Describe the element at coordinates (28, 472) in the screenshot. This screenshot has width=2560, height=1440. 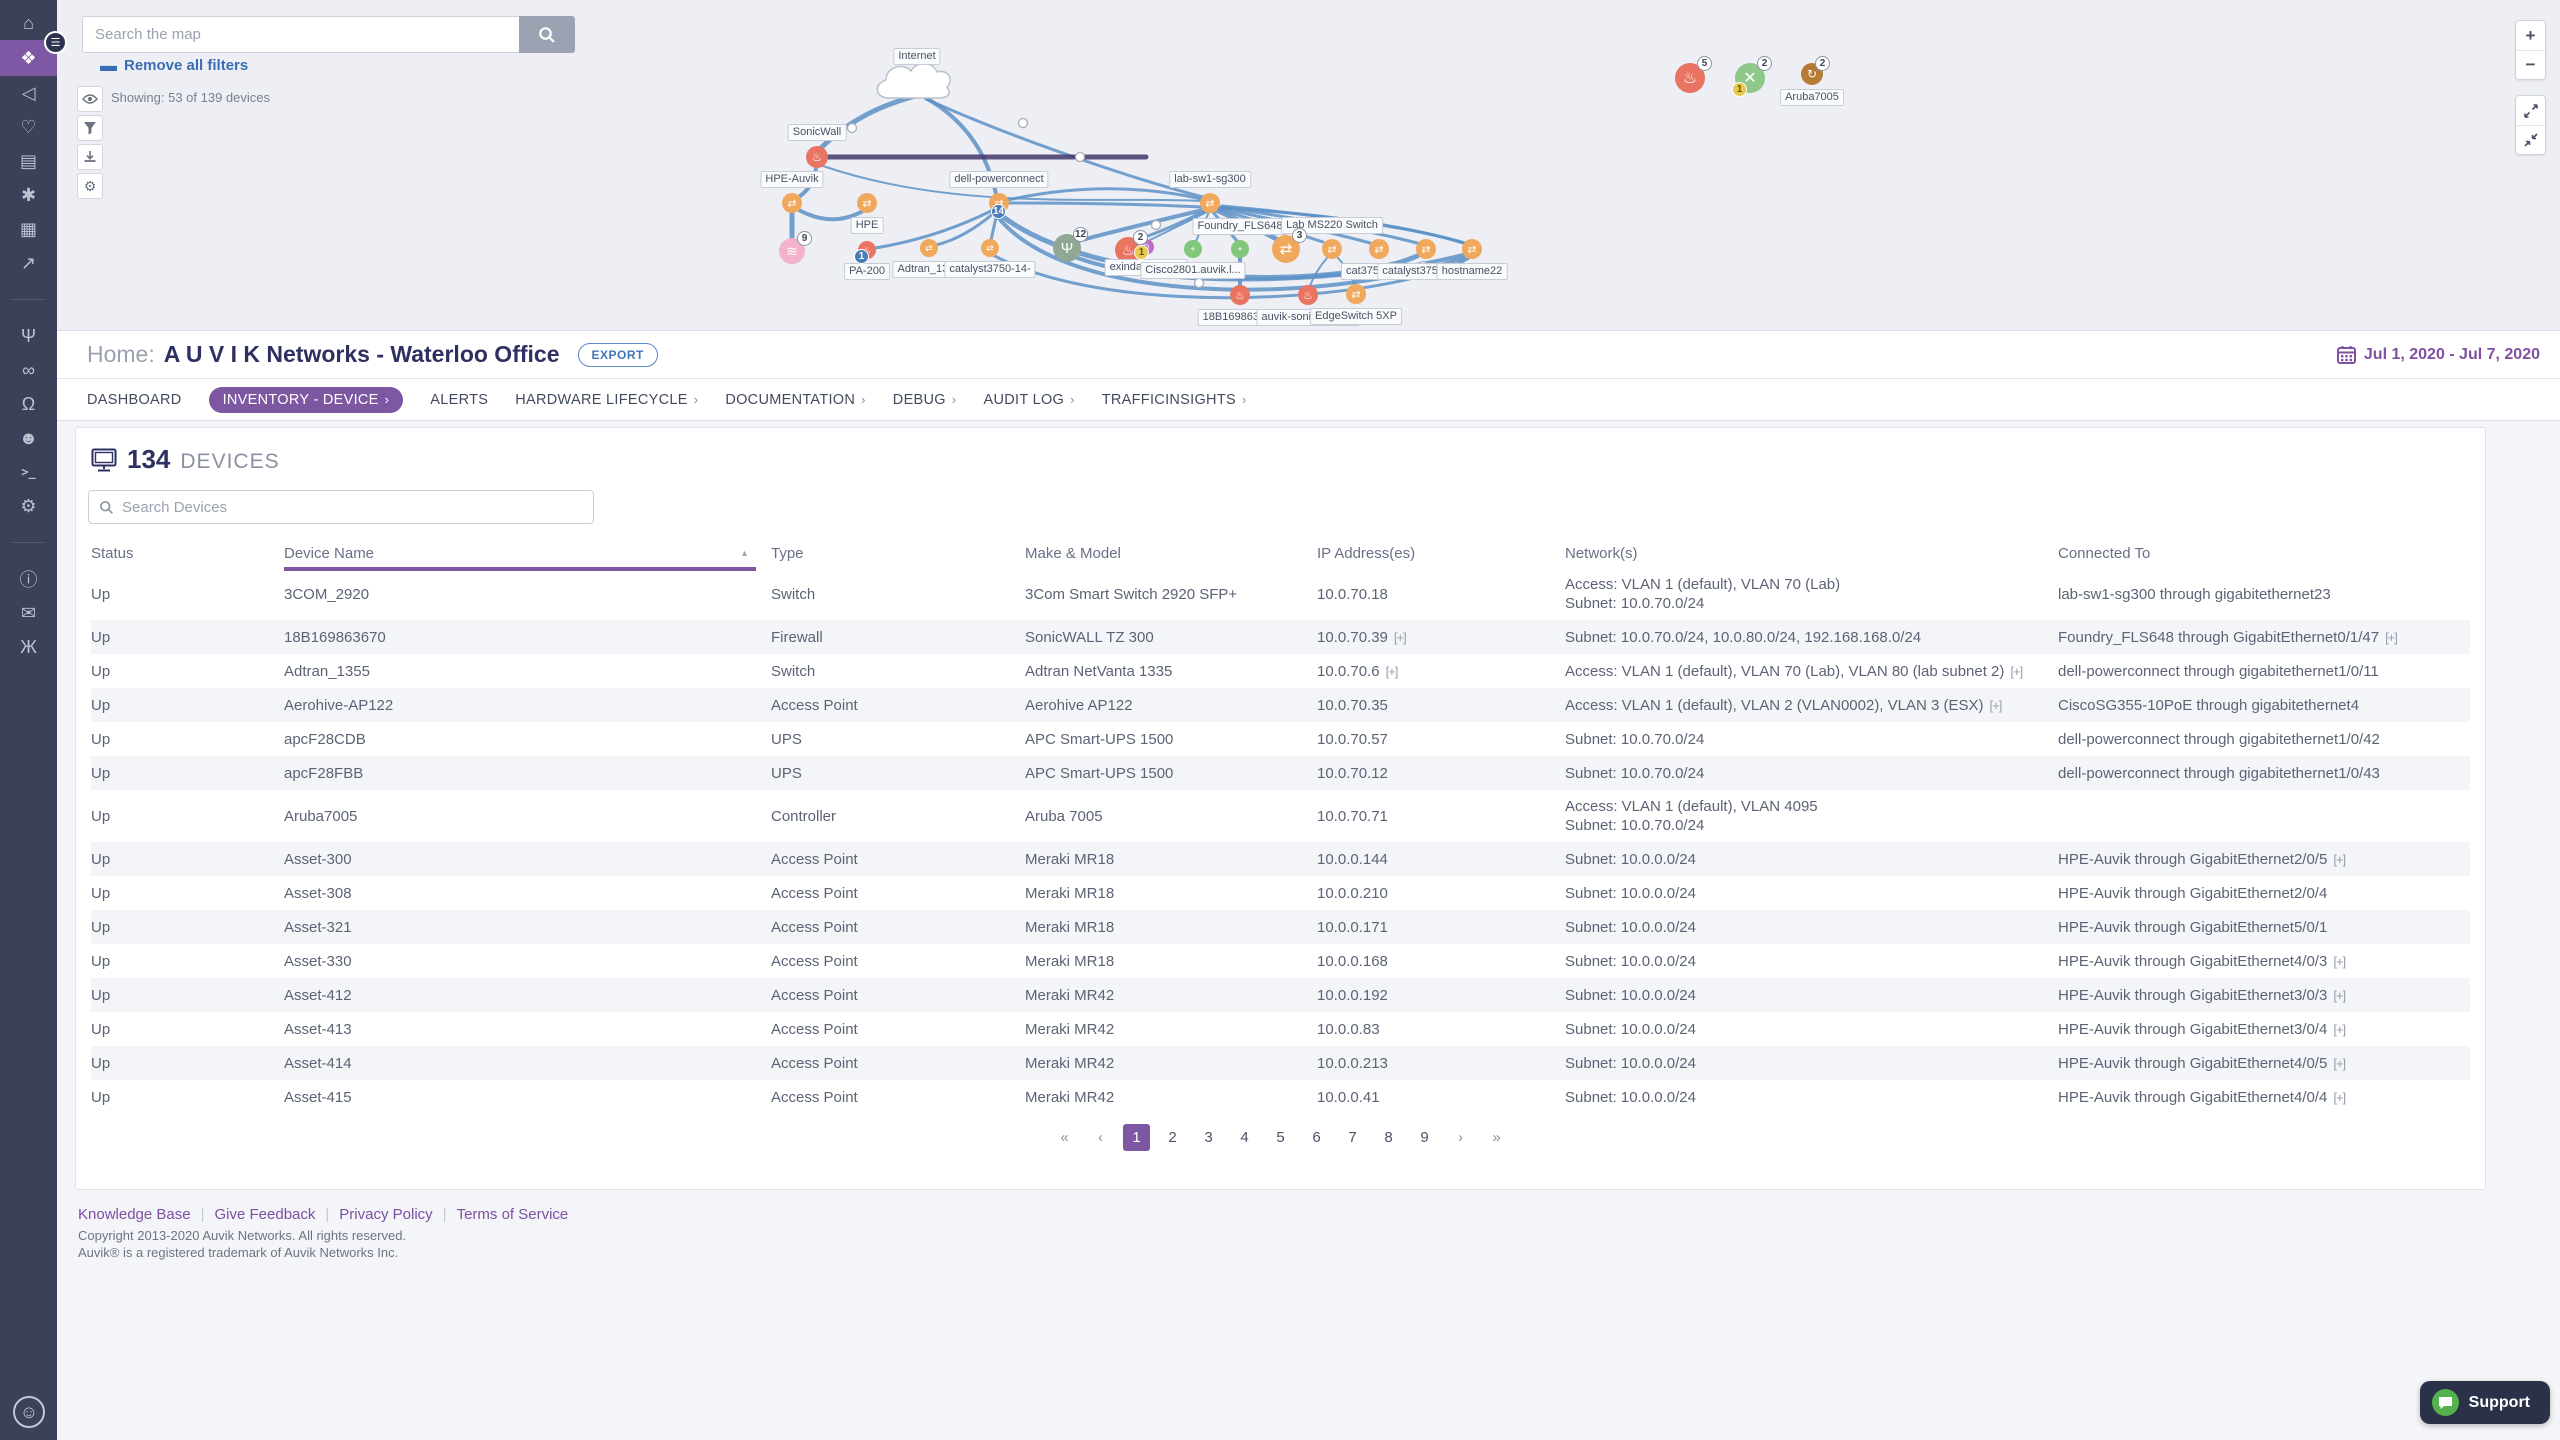
I see `sidebar-item-terminal: >_` at that location.